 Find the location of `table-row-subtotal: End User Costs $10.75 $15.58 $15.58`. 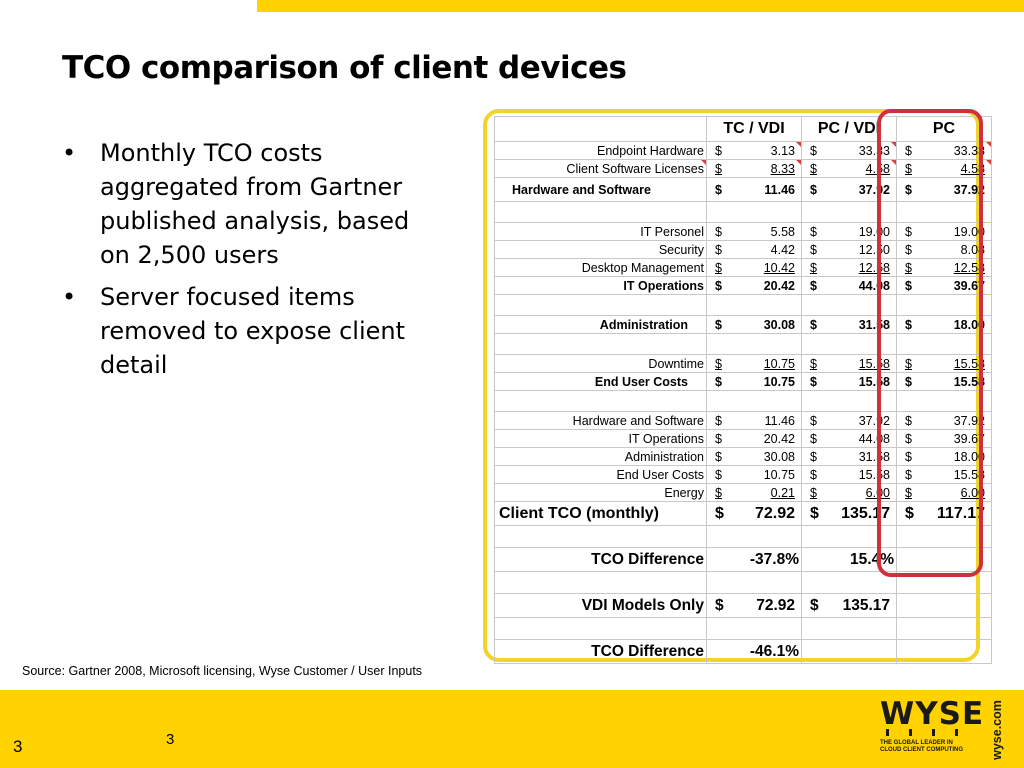

table-row-subtotal: End User Costs $10.75 $15.58 $15.58 is located at coordinates (743, 381).